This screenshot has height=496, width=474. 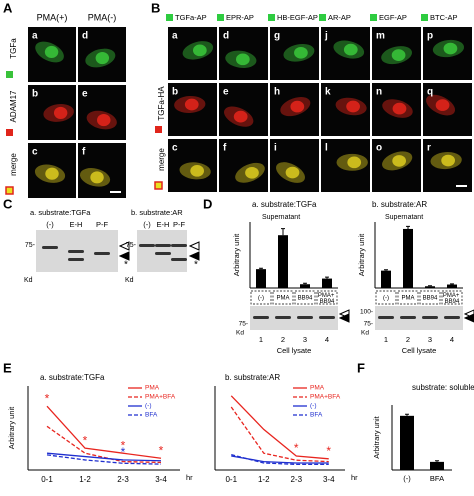 What do you see at coordinates (161, 103) in the screenshot?
I see `row-label: TGFa-HA` at bounding box center [161, 103].